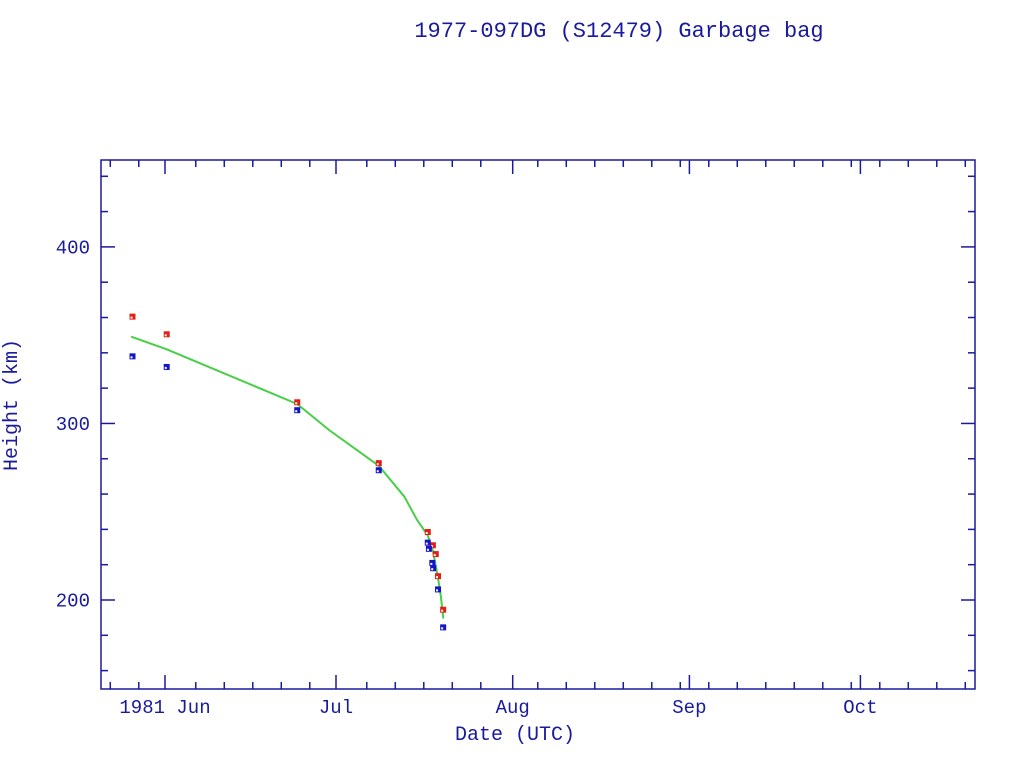  What do you see at coordinates (860, 708) in the screenshot?
I see `x-tick-label: Oct` at bounding box center [860, 708].